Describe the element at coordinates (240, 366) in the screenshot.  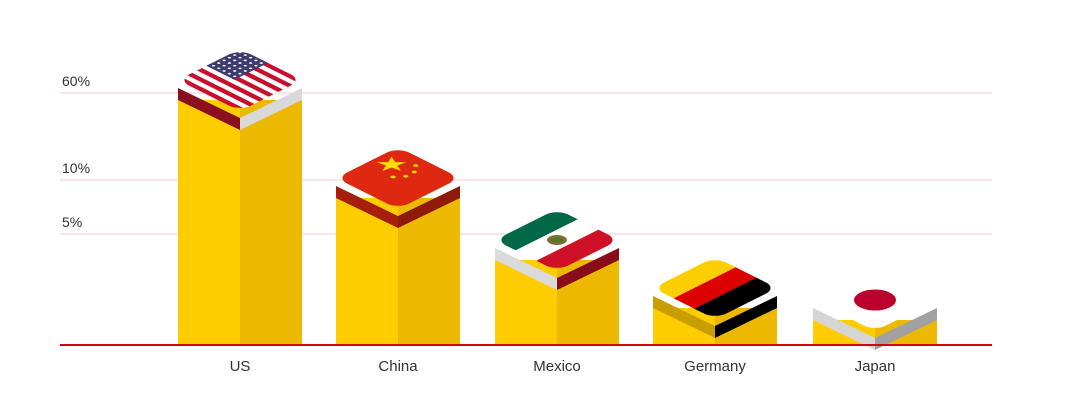
I see `category-label-us: US` at that location.